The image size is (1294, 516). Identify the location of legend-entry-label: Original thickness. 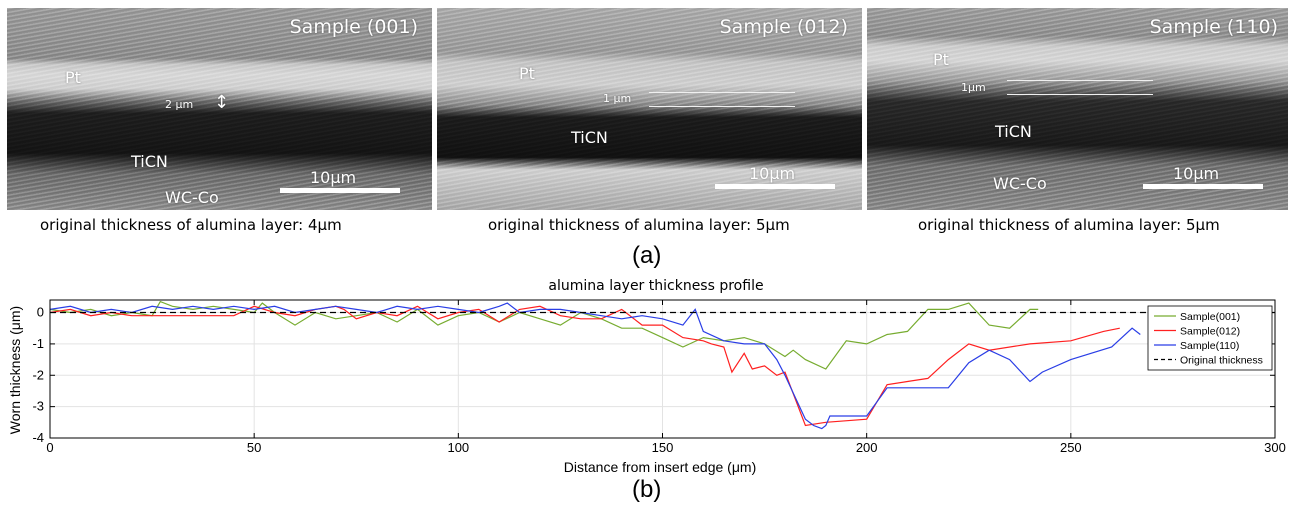
(1221, 361).